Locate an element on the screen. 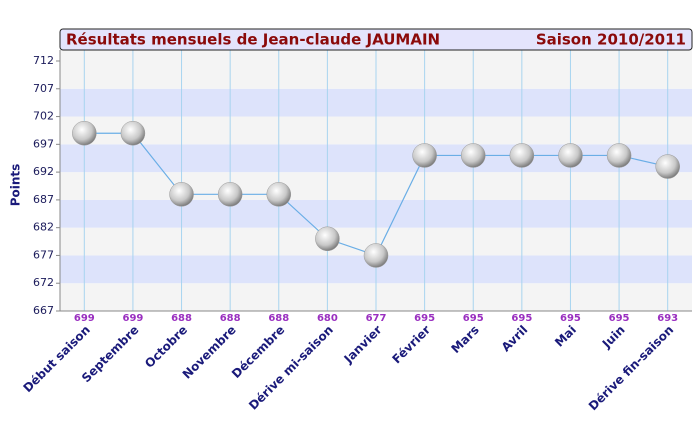 The width and height of the screenshot is (700, 424). y-tick-label: 677 is located at coordinates (43, 254).